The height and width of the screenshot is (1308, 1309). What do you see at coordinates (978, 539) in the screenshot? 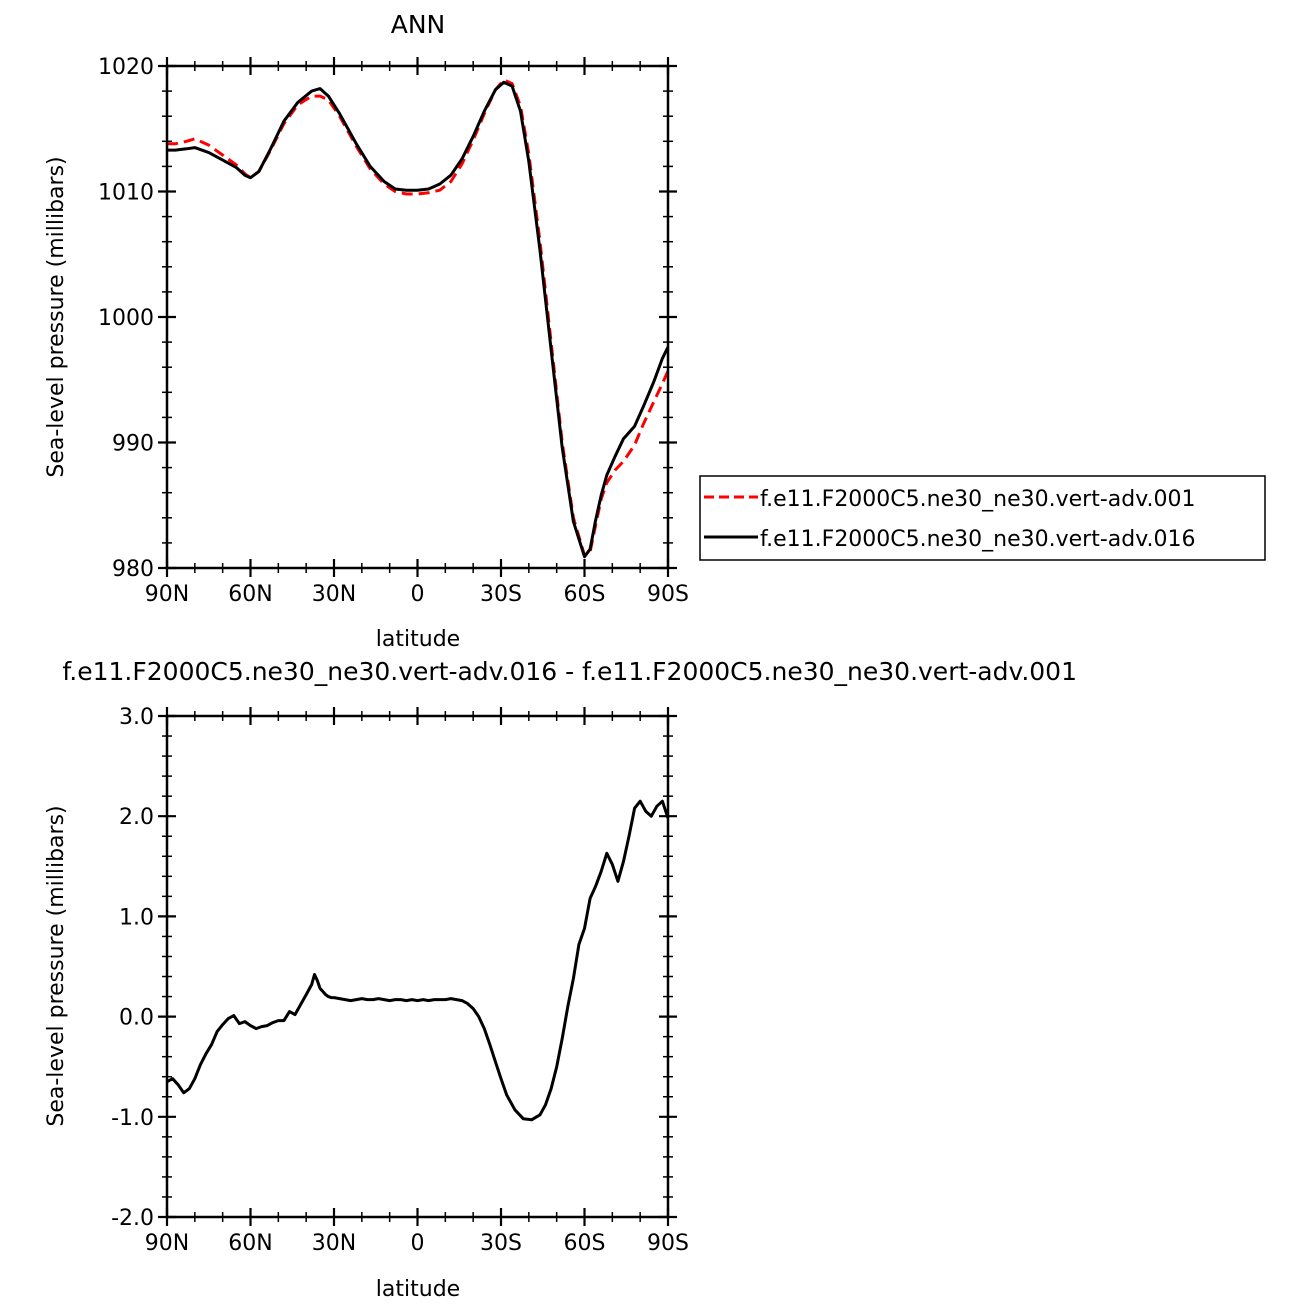
I see `legend-label-series-2: f.e11.F2000C5.ne30_ne30.vert-adv.016` at bounding box center [978, 539].